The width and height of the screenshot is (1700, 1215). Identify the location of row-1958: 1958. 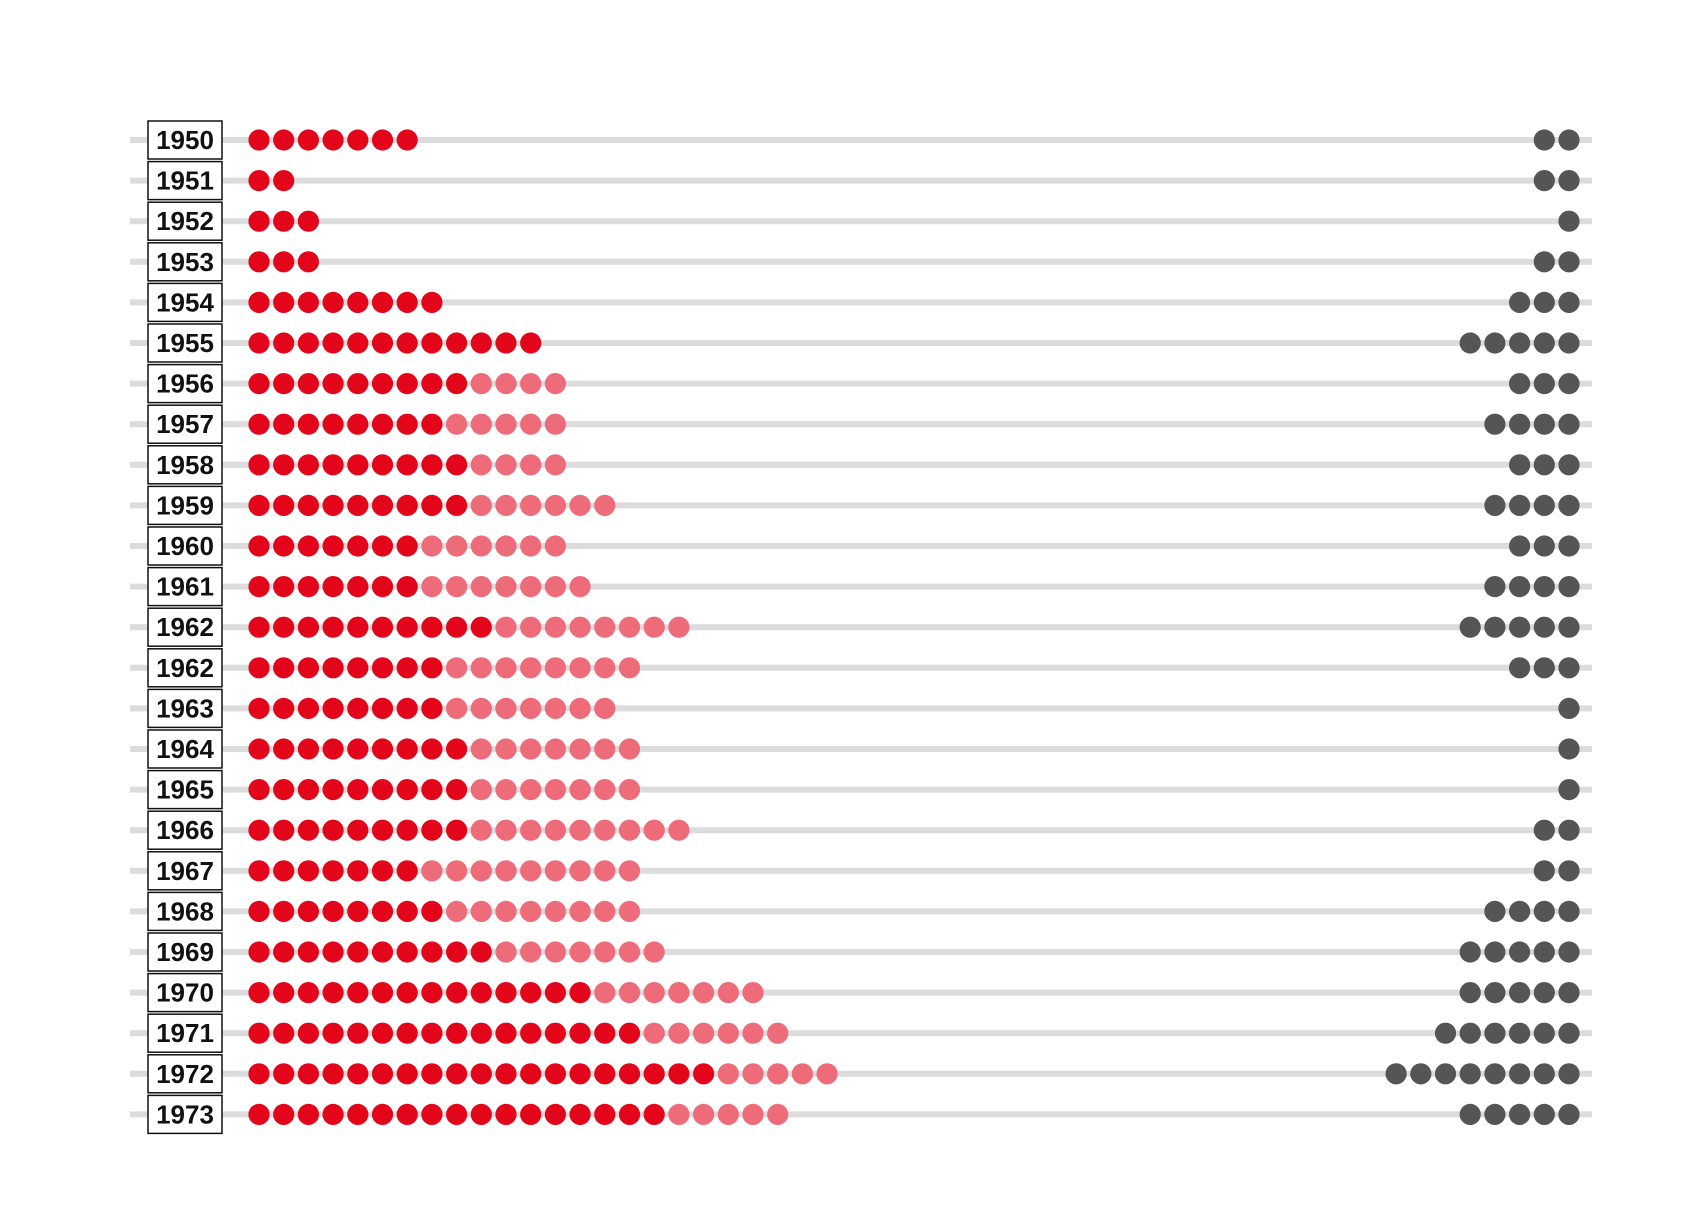
(861, 465).